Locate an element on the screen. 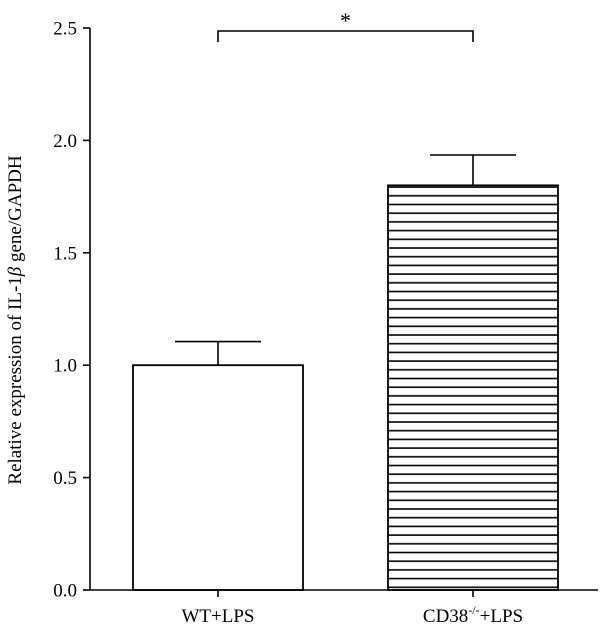  y-axis-label: Relative expression of IL-1β gene/GAPDH is located at coordinates (15, 320).